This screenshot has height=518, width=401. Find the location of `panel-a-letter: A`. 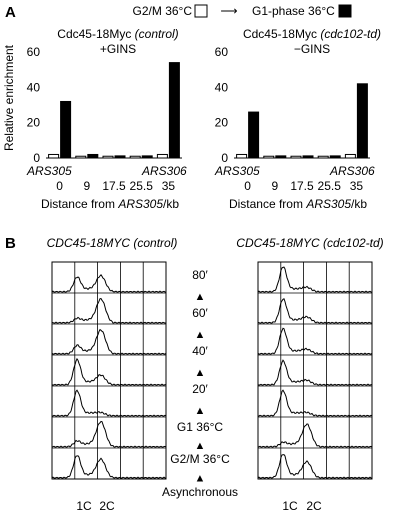

panel-a-letter: A is located at coordinates (10, 12).